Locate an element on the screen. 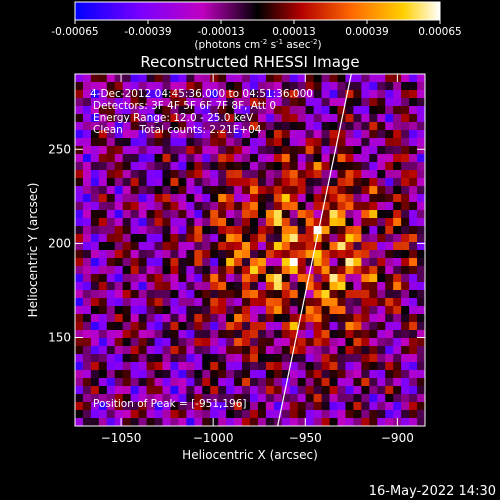 Image resolution: width=500 pixels, height=500 pixels. annotation-time: 4-Dec-2012 04:45:36.000 to 04:51:36.000 is located at coordinates (201, 94).